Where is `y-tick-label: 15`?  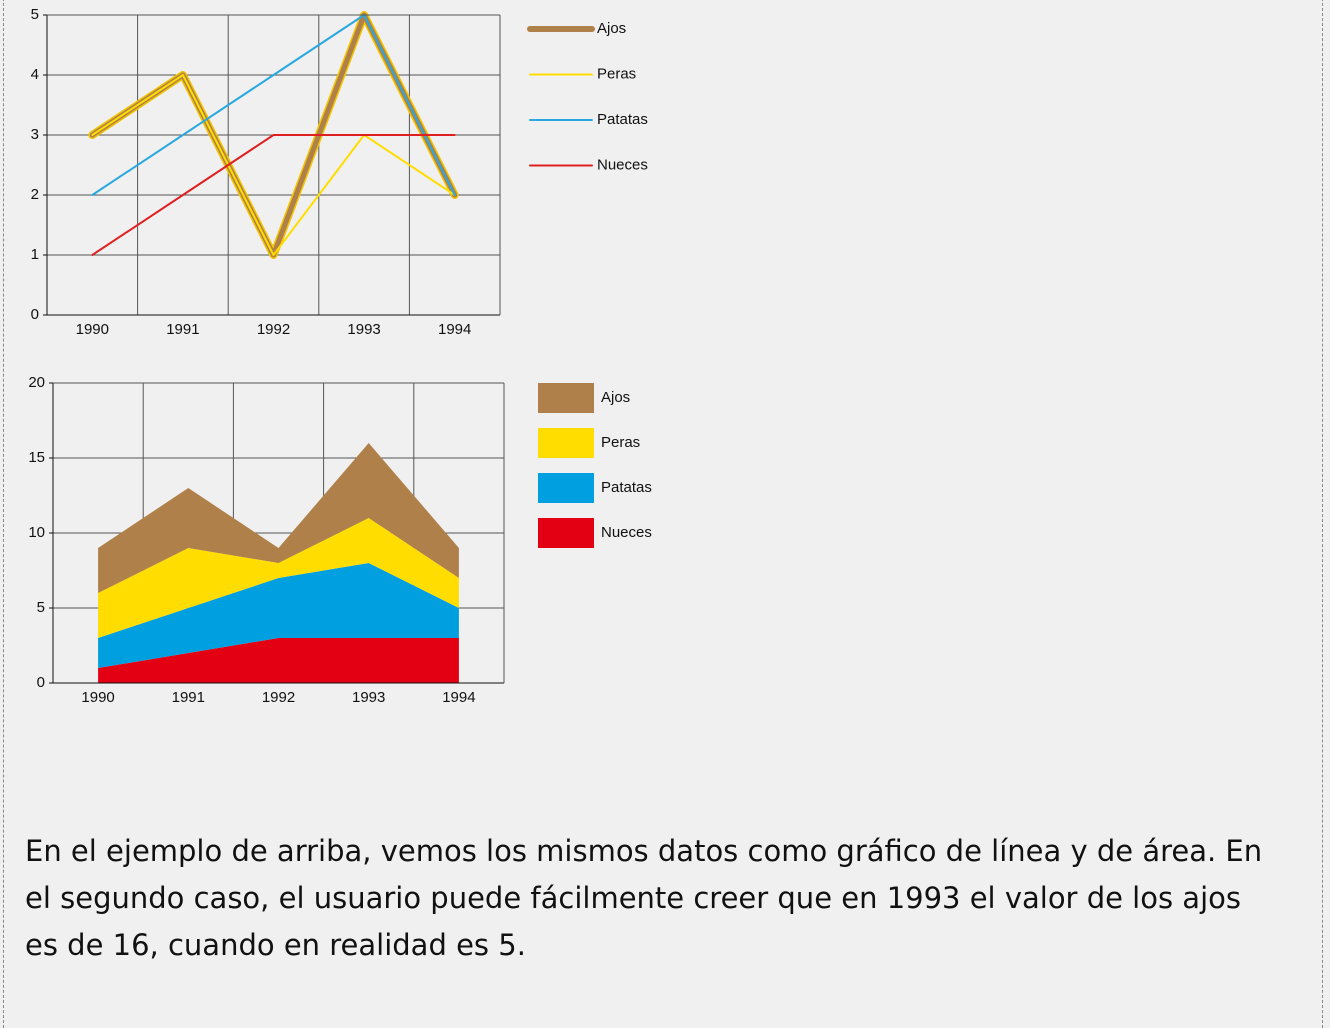
y-tick-label: 15 is located at coordinates (36, 457).